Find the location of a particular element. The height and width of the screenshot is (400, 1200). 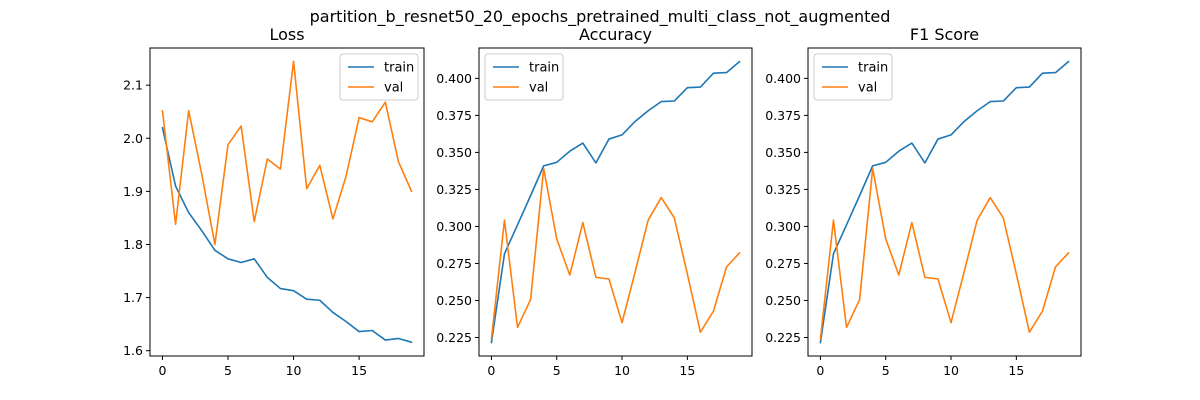

accuracy-legend-box is located at coordinates (524, 77).